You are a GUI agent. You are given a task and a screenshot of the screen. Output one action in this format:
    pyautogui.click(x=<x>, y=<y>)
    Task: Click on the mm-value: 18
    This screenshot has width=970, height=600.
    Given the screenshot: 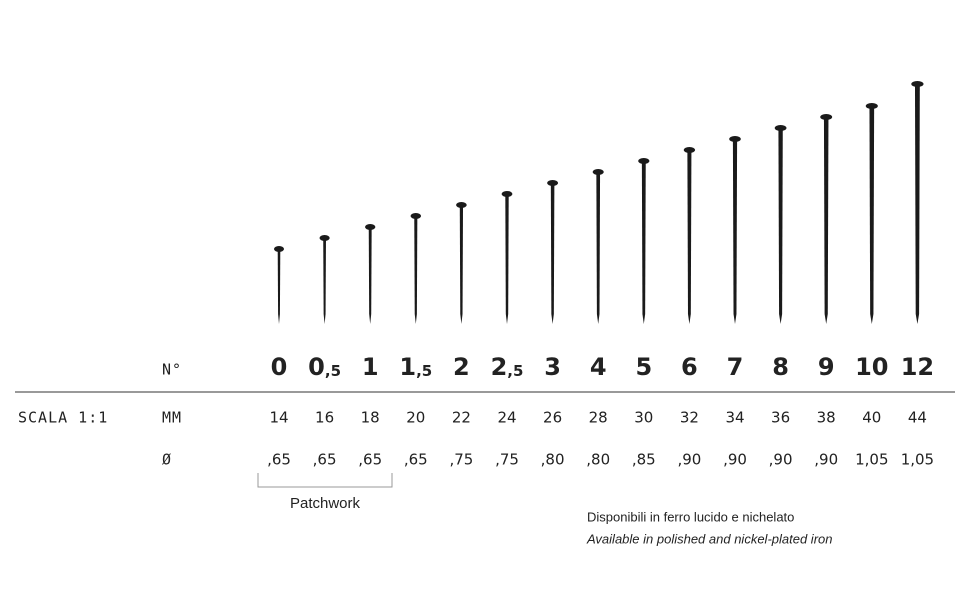 What is the action you would take?
    pyautogui.click(x=370, y=418)
    